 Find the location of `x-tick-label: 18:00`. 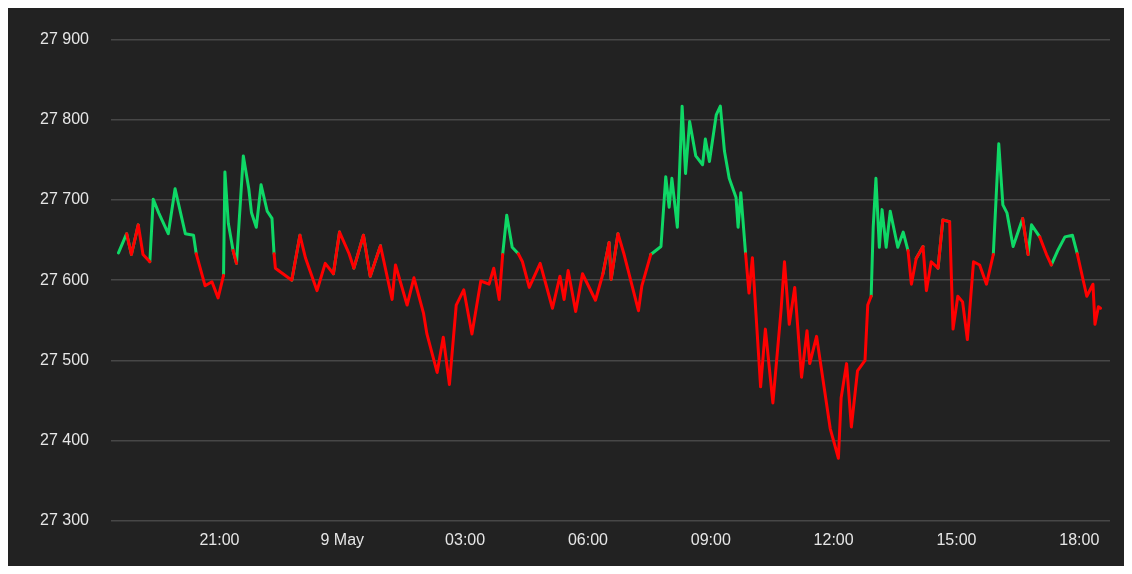

x-tick-label: 18:00 is located at coordinates (1079, 539).